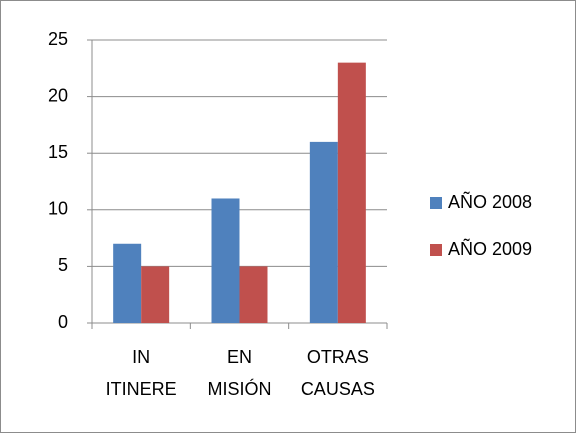 The width and height of the screenshot is (577, 434). I want to click on y-tick-label: 25, so click(58, 39).